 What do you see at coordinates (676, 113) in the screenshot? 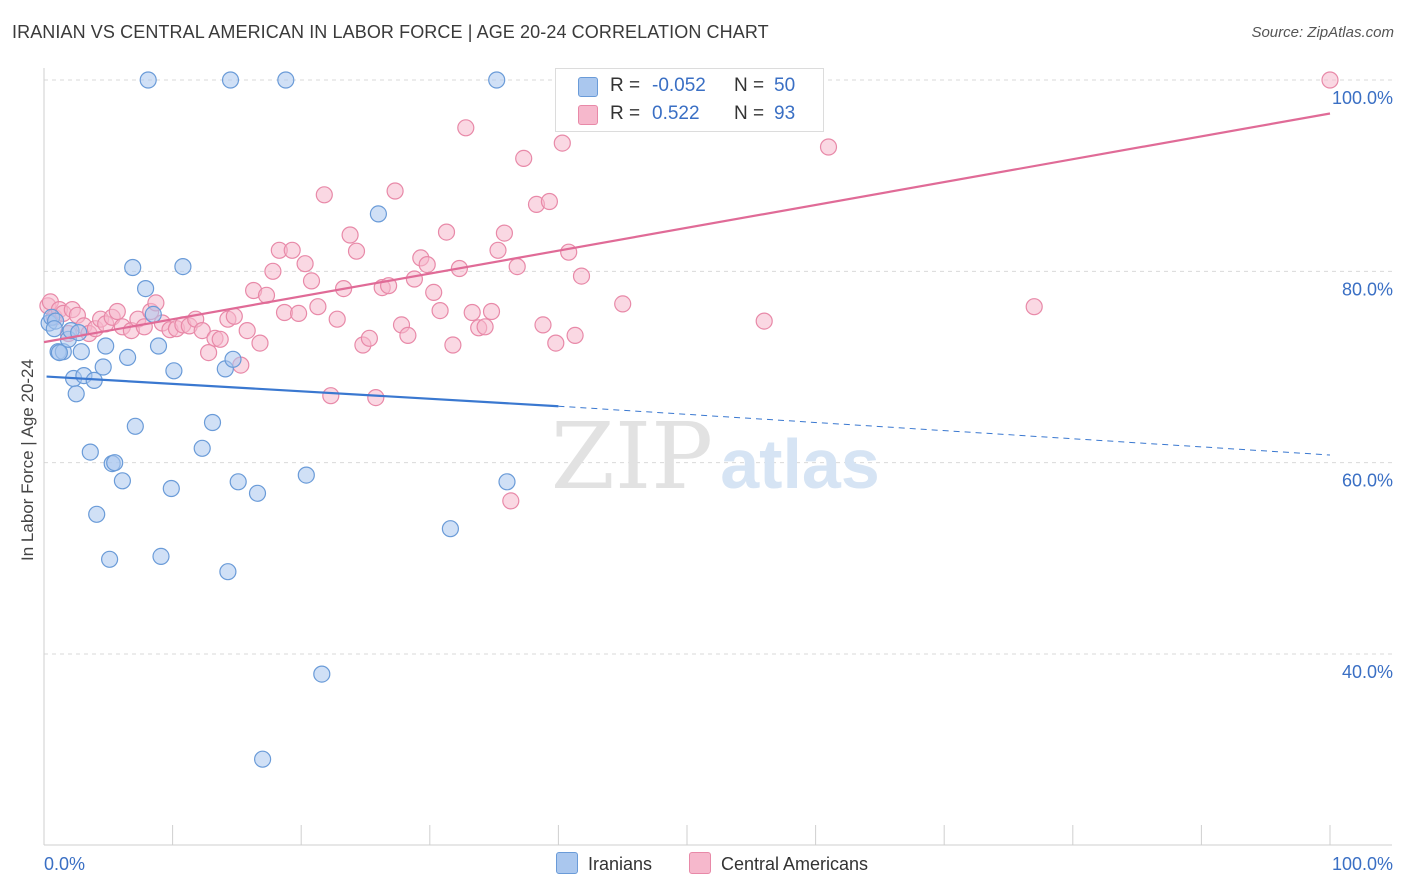
I see `legend-r-value: 0.522` at bounding box center [676, 113].